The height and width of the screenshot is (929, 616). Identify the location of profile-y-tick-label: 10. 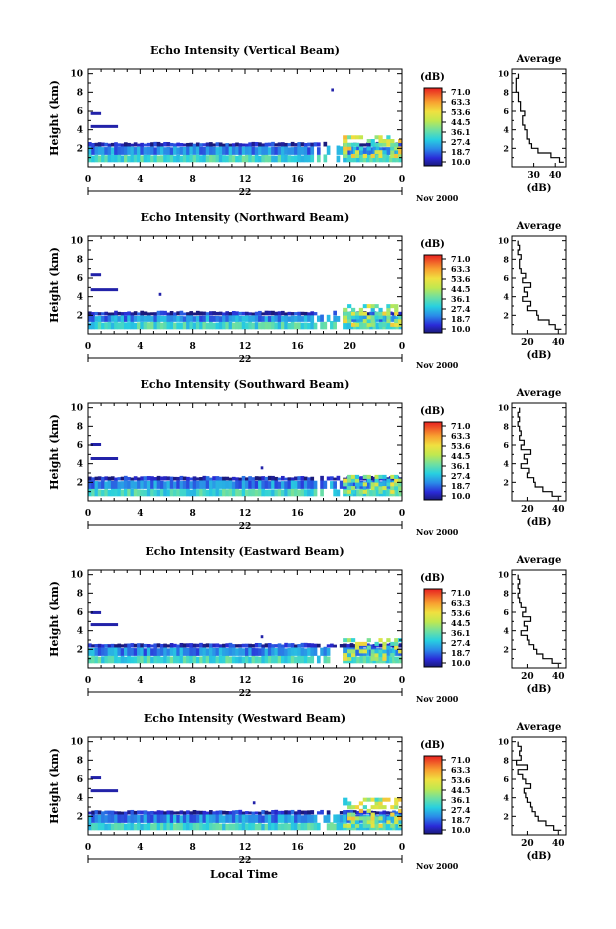
(504, 74).